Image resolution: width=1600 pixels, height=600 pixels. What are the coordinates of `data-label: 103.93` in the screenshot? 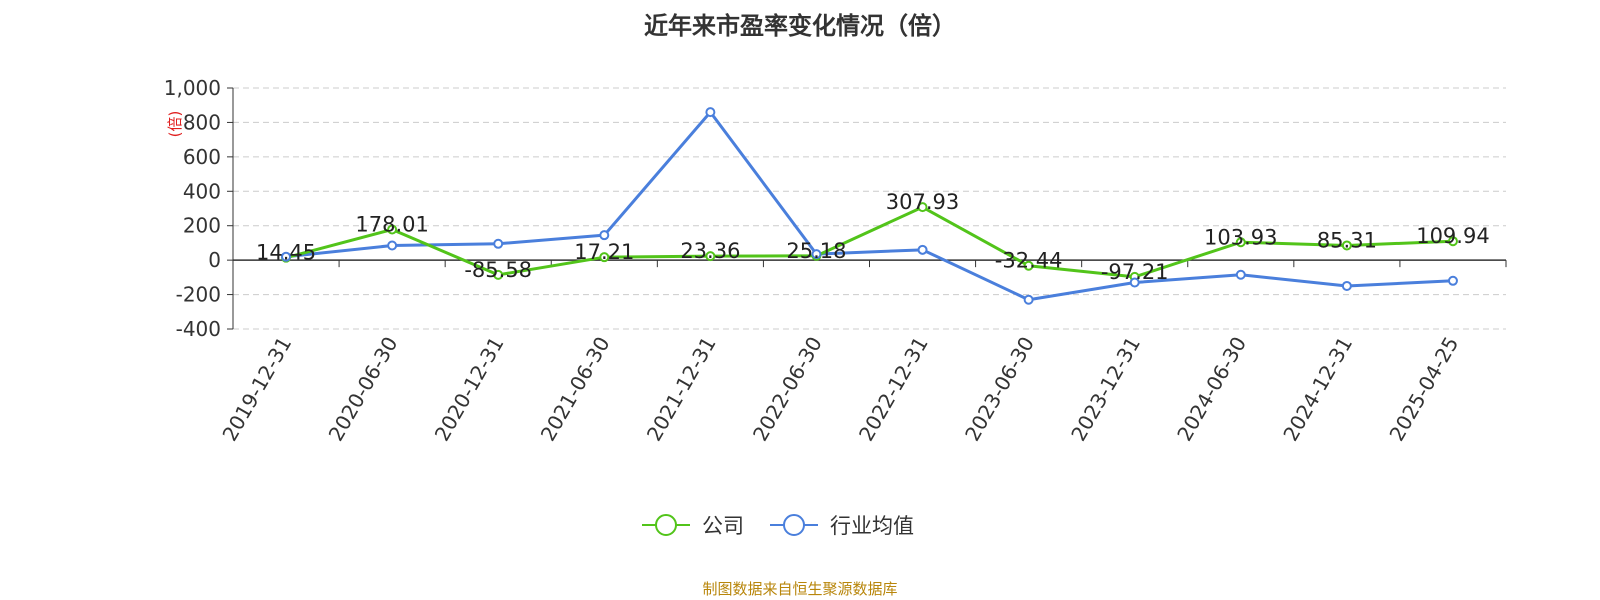 It's located at (1240, 237).